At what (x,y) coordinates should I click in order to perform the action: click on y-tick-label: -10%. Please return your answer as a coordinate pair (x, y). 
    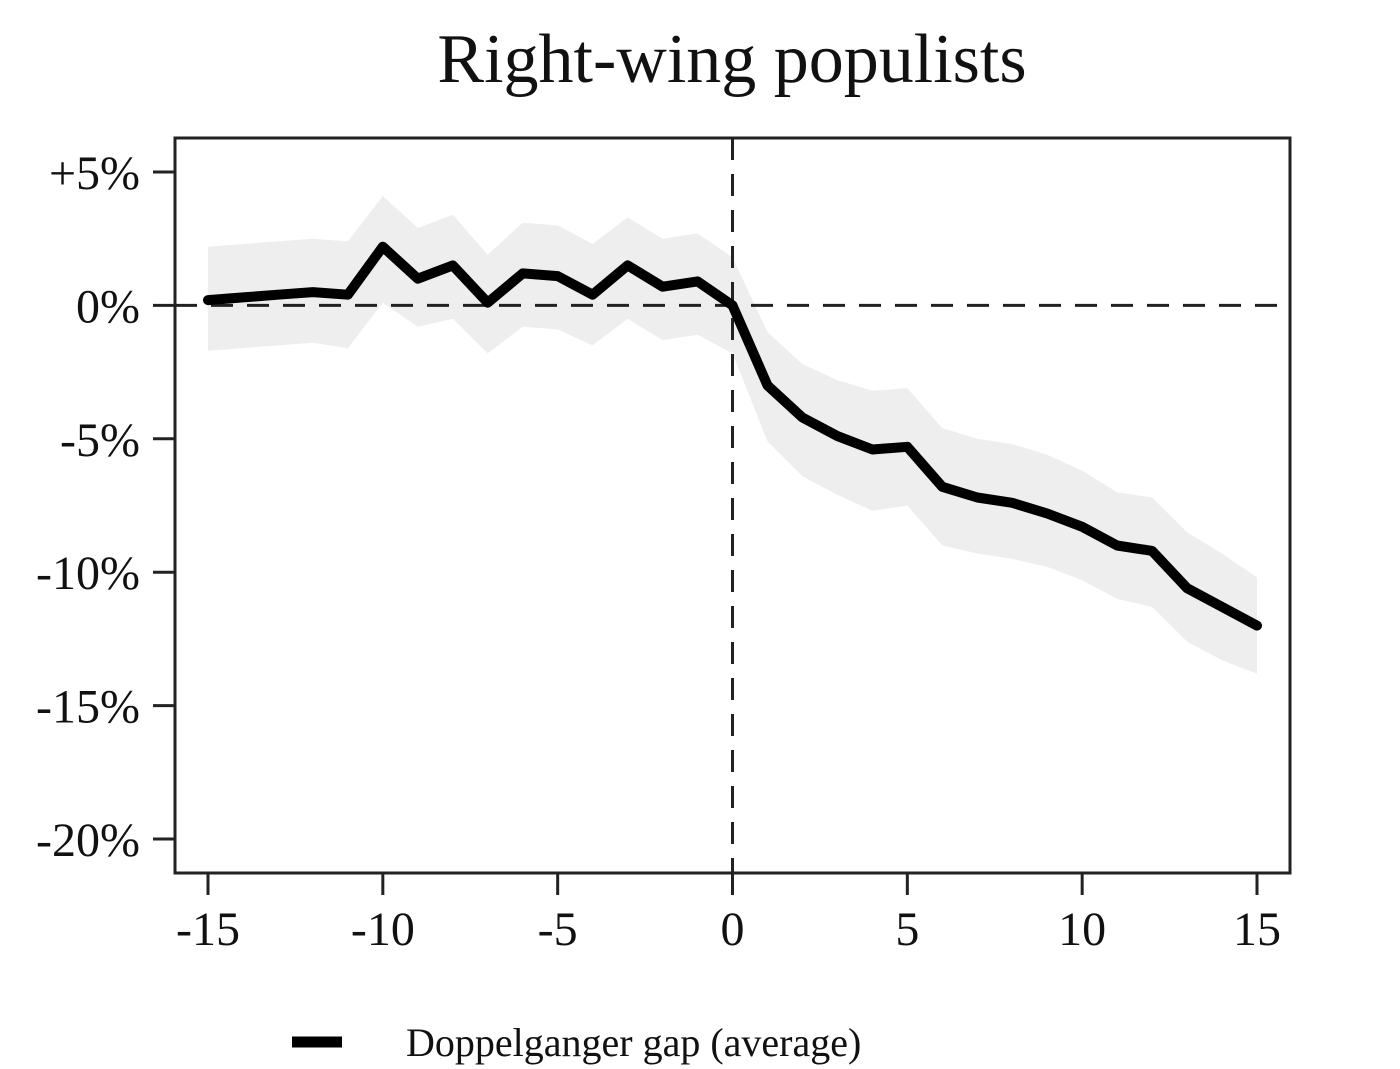
    Looking at the image, I should click on (88, 573).